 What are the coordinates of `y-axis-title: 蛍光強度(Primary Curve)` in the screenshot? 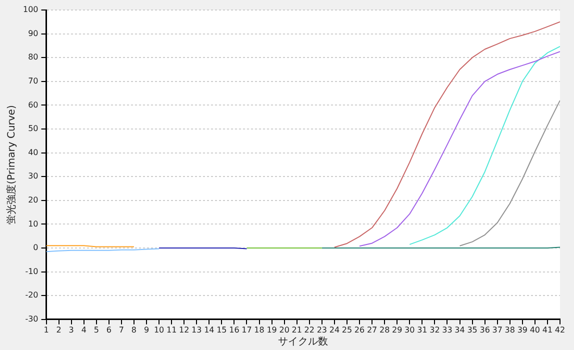 It's located at (12, 164).